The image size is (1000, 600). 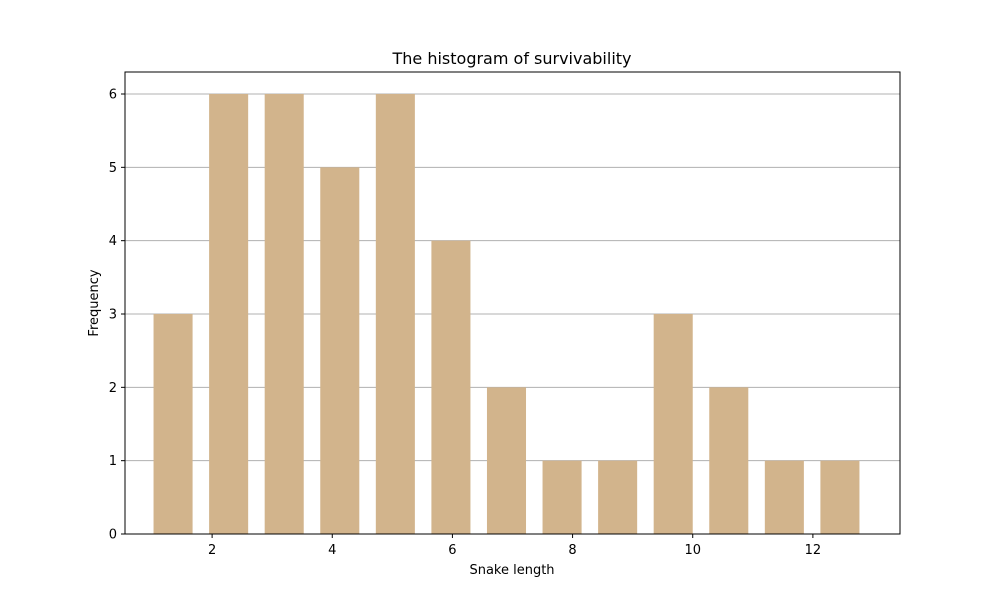 I want to click on x-tick-label: 4, so click(x=332, y=550).